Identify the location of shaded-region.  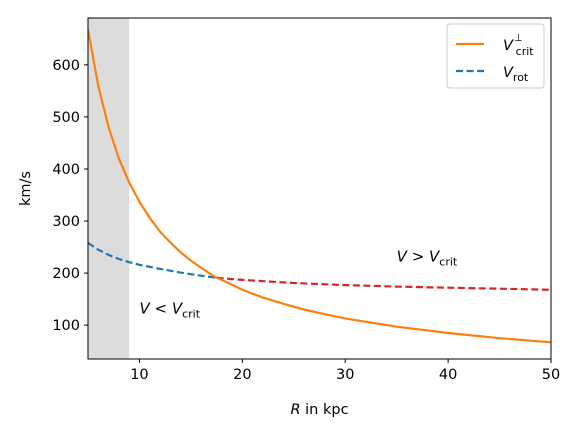
(109, 188).